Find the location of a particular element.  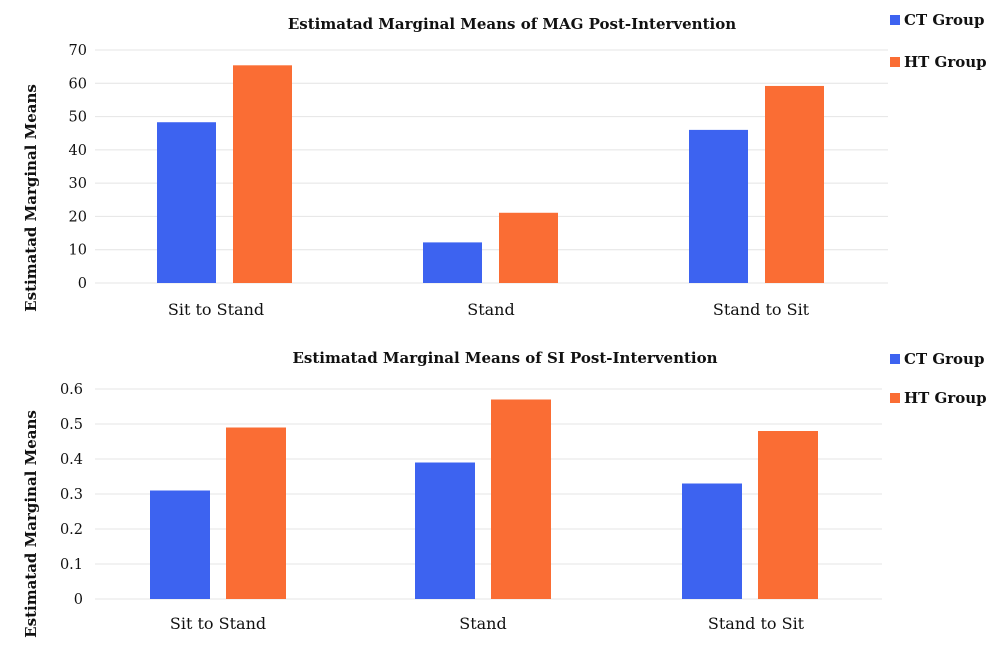

y-tick-label: 20 is located at coordinates (78, 217).